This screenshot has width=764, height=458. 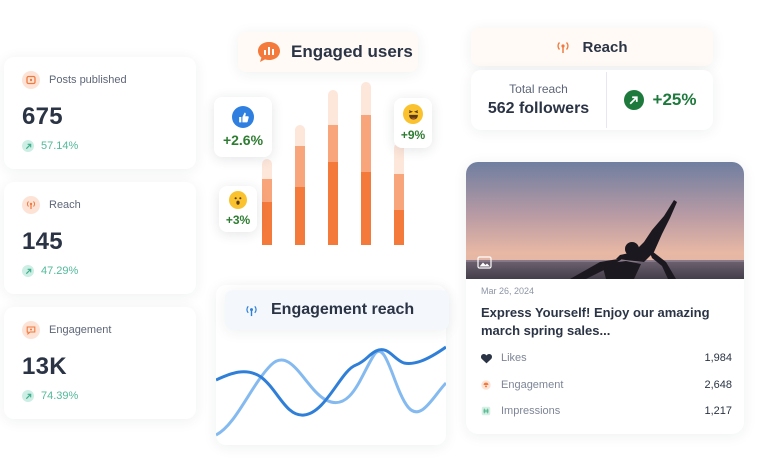 I want to click on engagement-reach-title: Engagement reach, so click(x=343, y=309).